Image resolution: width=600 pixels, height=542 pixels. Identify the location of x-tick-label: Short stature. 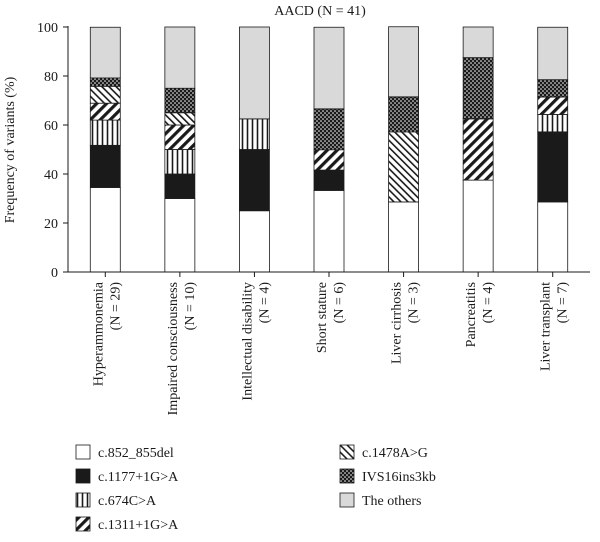
(322, 317).